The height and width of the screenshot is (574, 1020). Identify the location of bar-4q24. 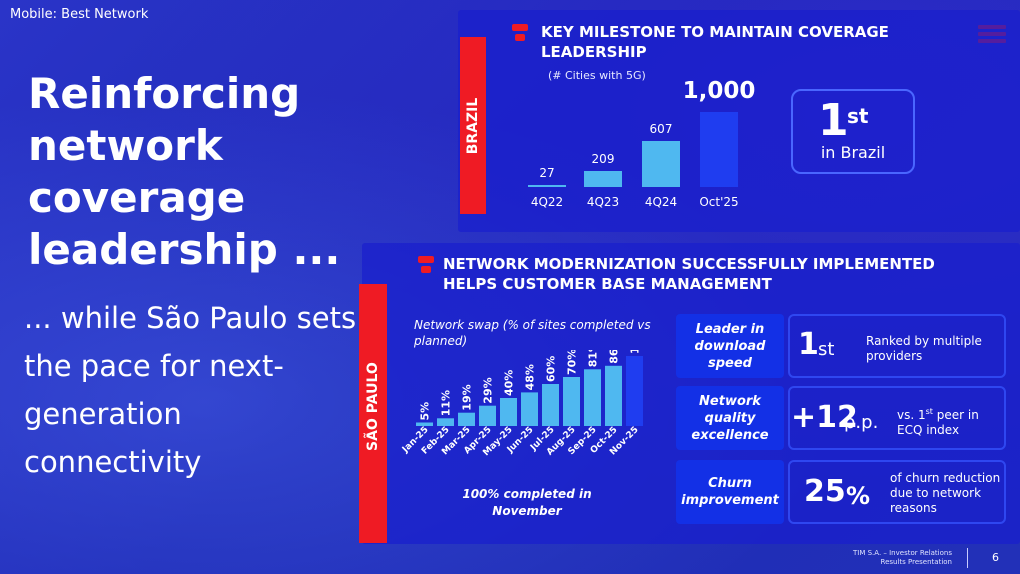
(661, 164).